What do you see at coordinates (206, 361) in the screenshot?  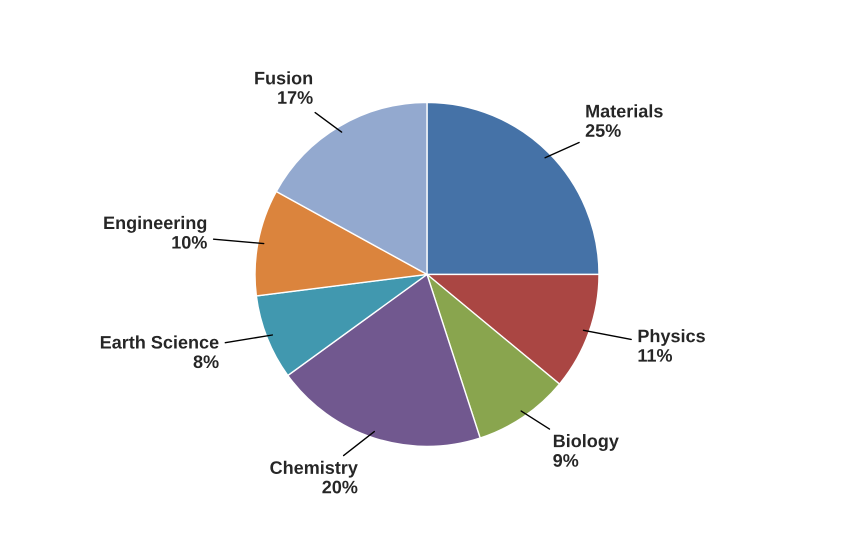 I see `data-label: 8%` at bounding box center [206, 361].